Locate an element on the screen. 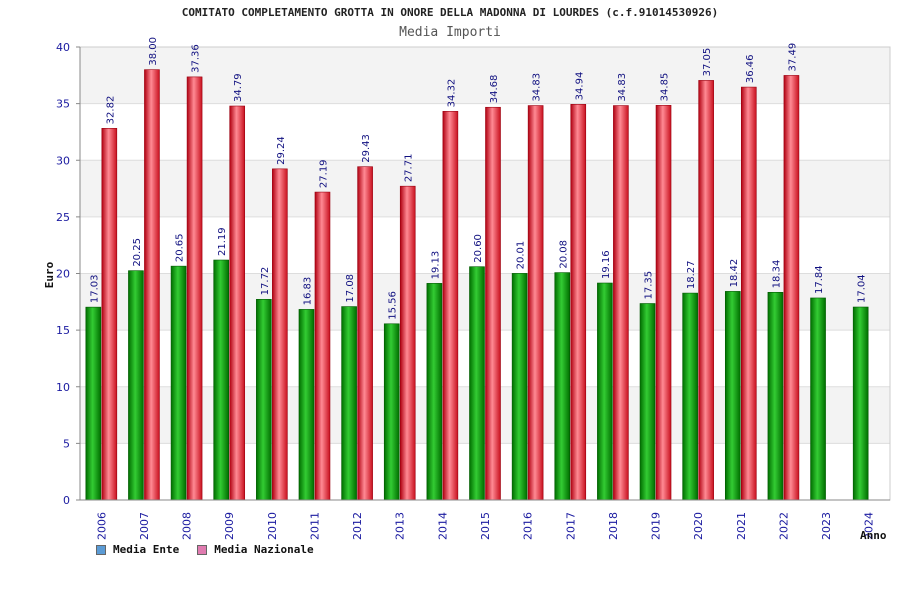 This screenshot has height=600, width=900. legend-item-nazionale: Media Nazionale is located at coordinates (255, 549).